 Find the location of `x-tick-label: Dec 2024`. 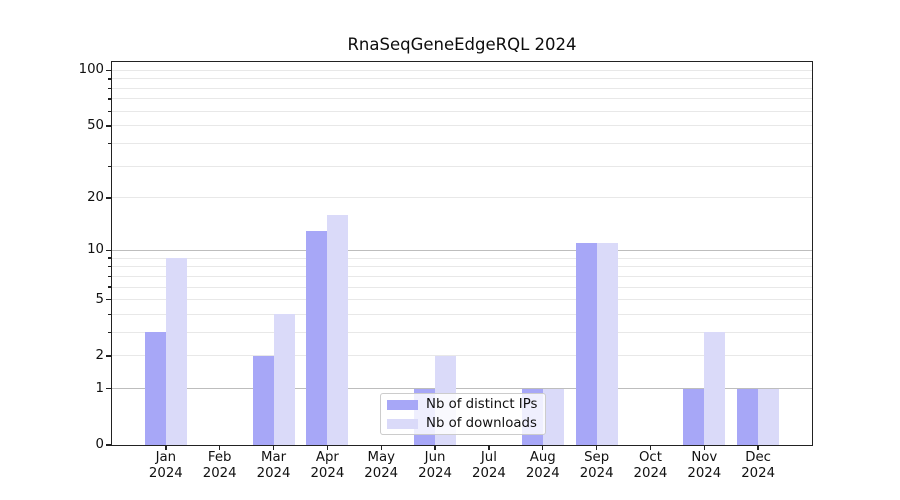

x-tick-label: Dec 2024 is located at coordinates (758, 466).